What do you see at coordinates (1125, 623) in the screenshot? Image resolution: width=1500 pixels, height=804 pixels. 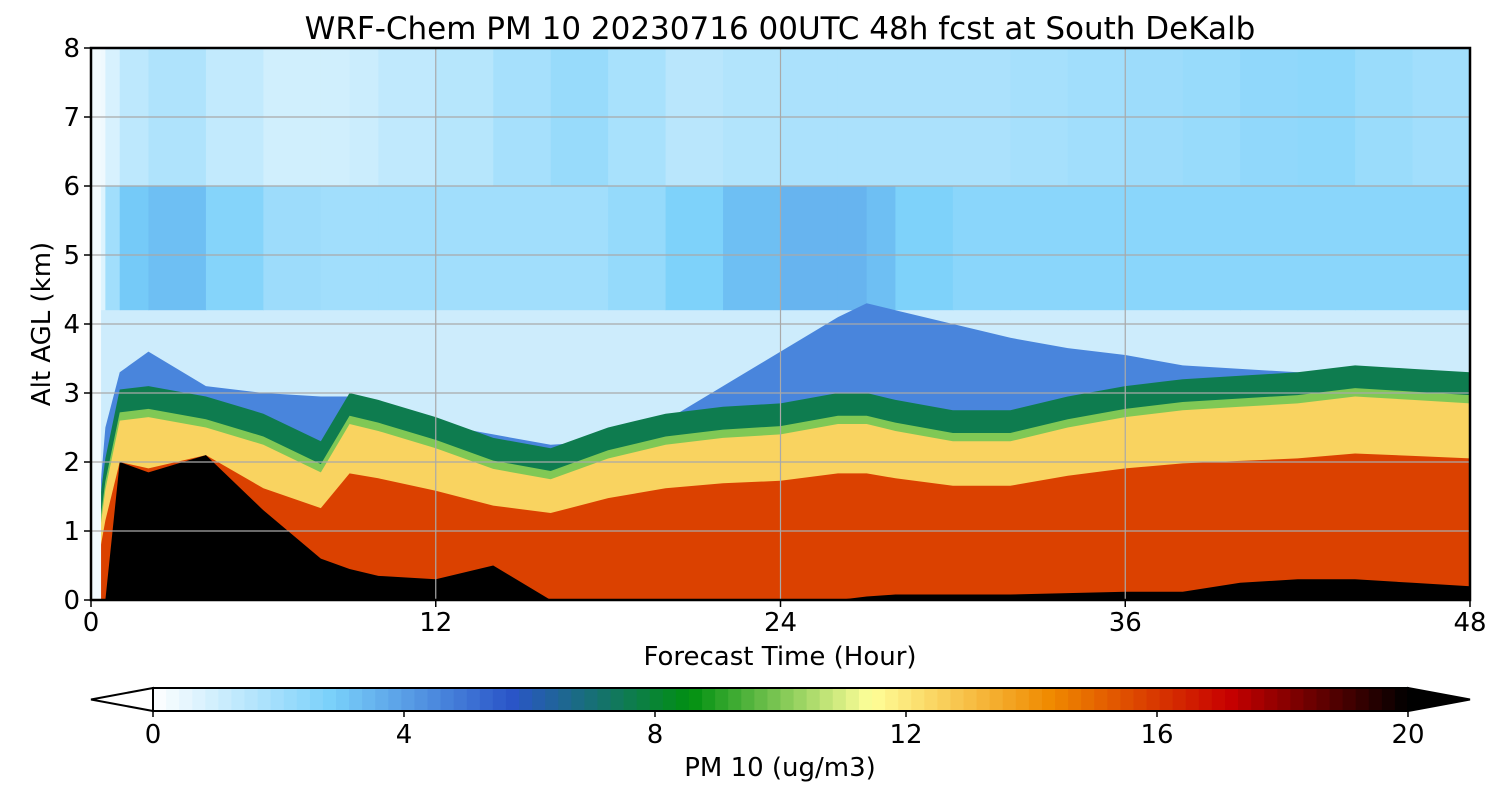 I see `x-tick-label: 36` at bounding box center [1125, 623].